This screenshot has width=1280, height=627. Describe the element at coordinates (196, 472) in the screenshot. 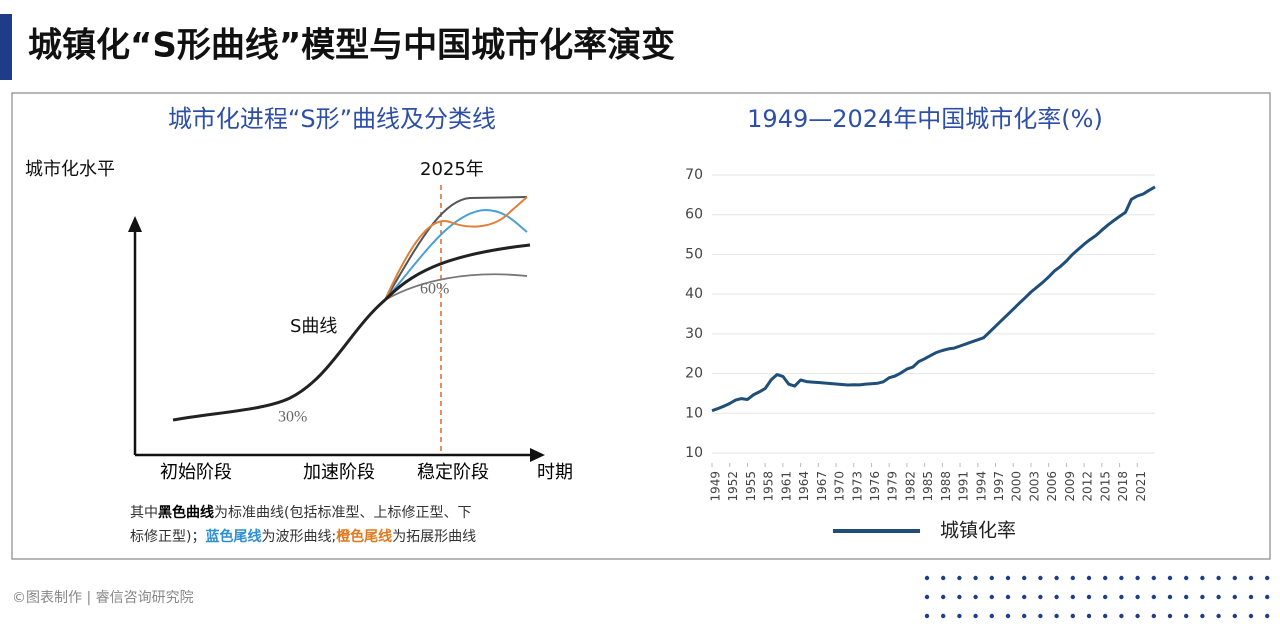

I see `stage-label: 初始阶段` at that location.